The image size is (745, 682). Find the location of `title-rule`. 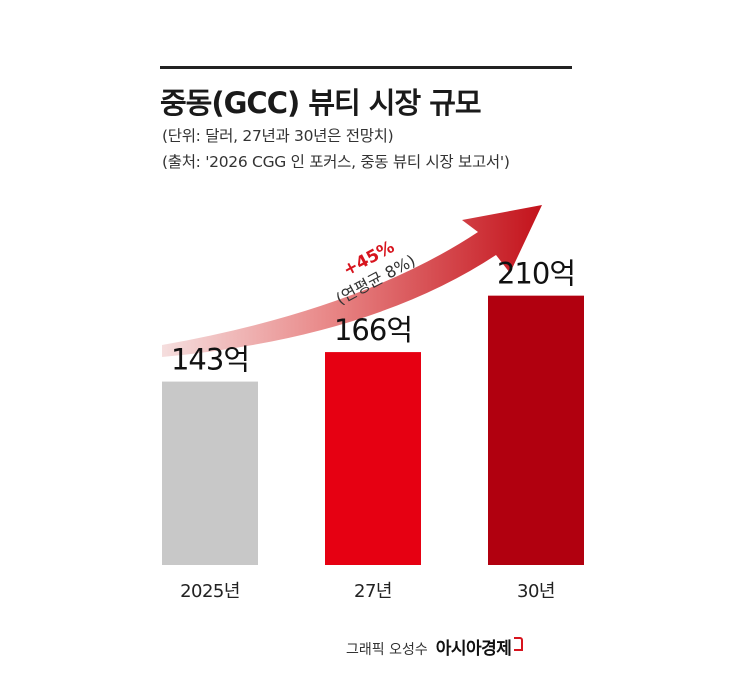

title-rule is located at coordinates (366, 67).